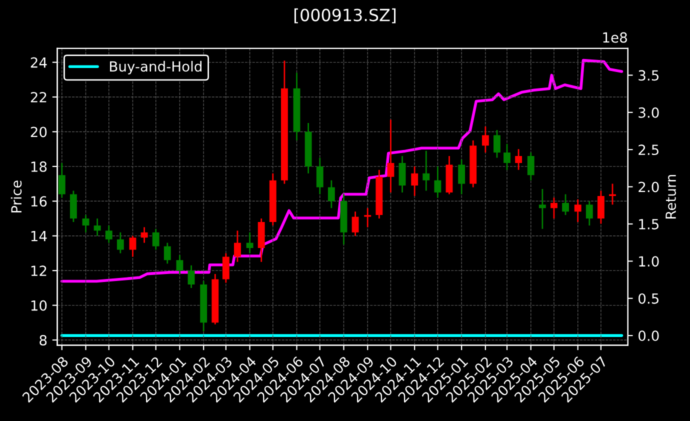 The image size is (690, 421). I want to click on y-tick-label: 12, so click(38, 271).